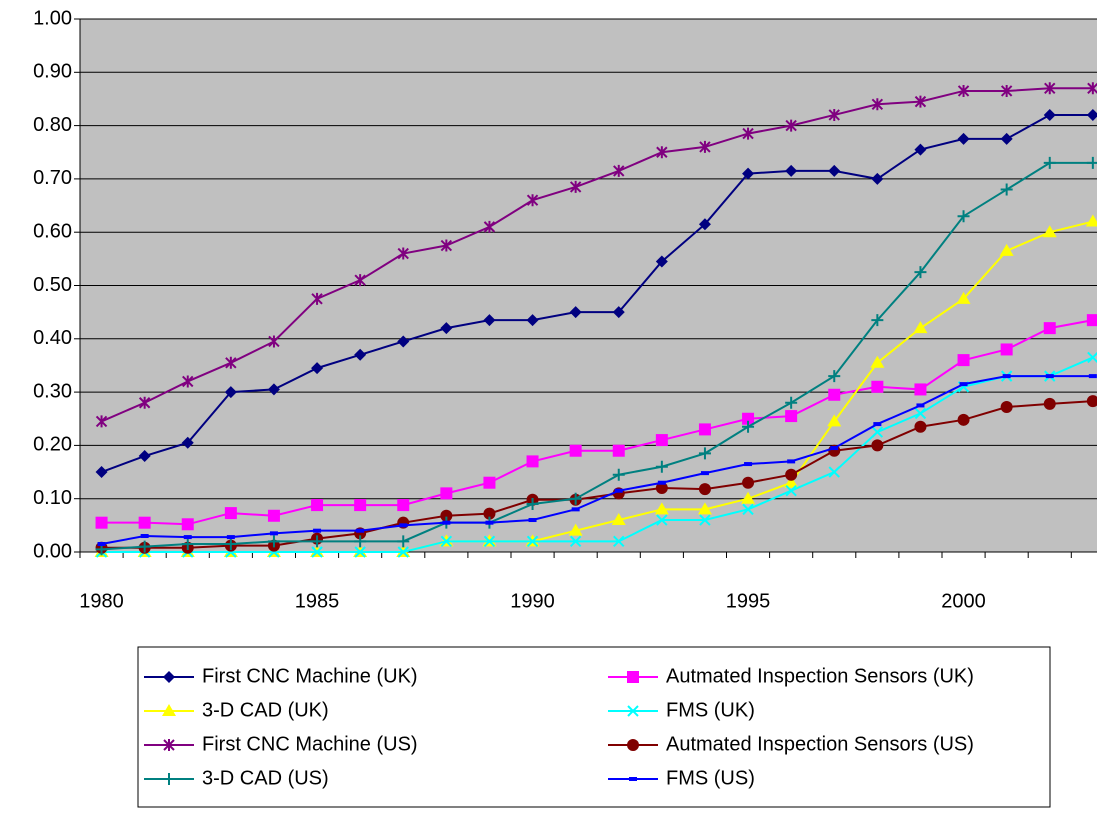 This screenshot has width=1097, height=838. I want to click on x-tick-label: 1980, so click(101, 601).